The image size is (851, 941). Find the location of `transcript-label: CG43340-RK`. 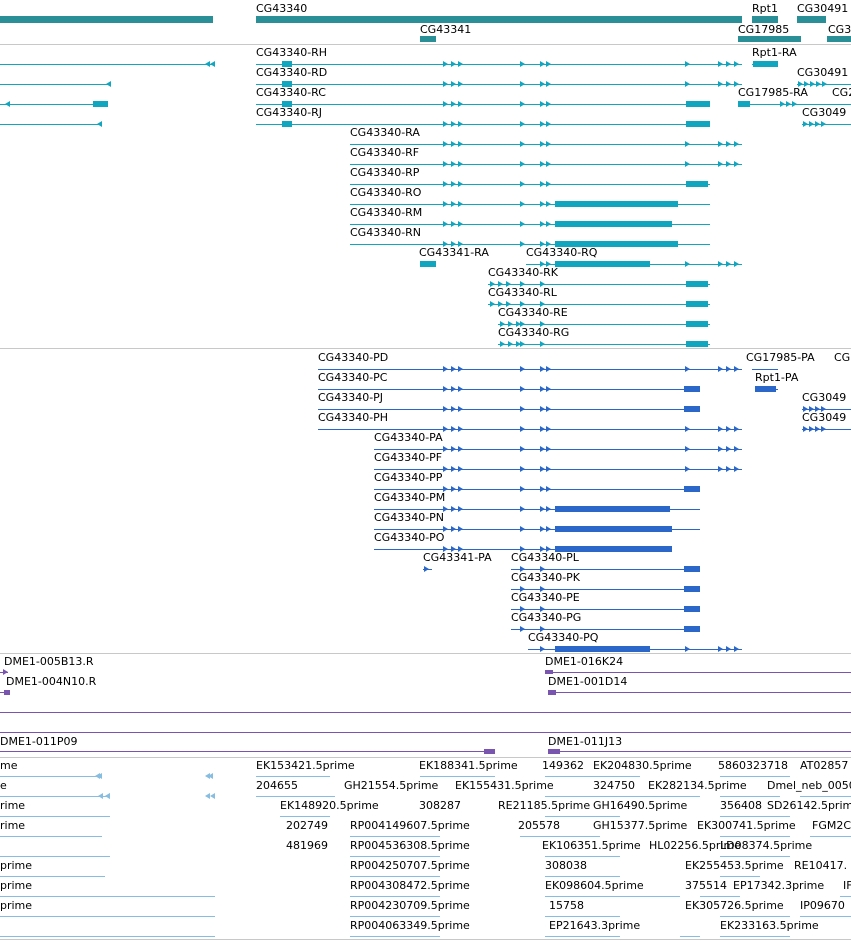

transcript-label: CG43340-RK is located at coordinates (523, 272).